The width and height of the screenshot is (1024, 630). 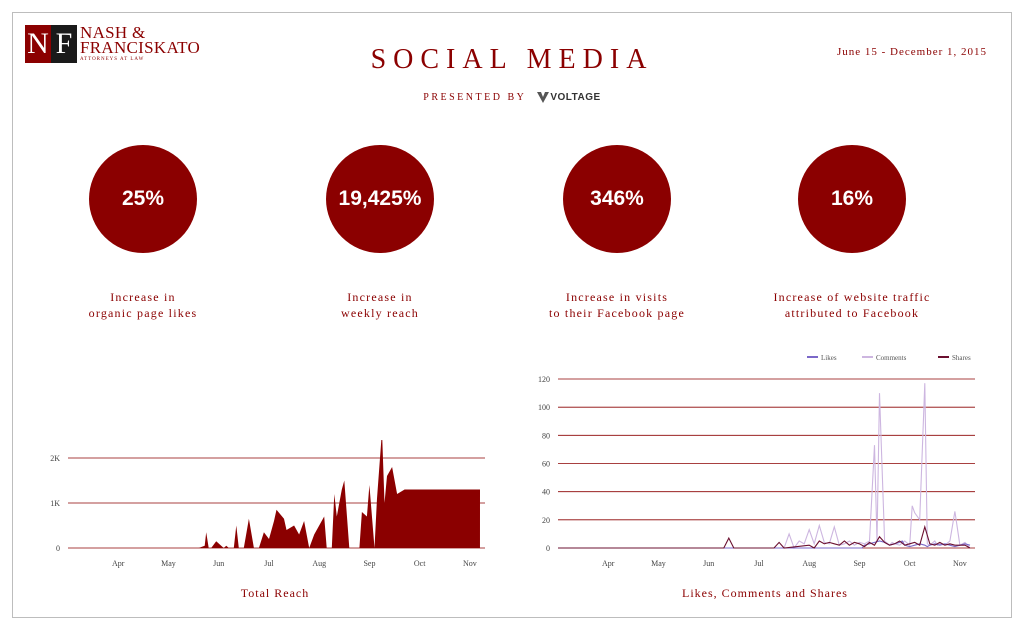 I want to click on stat-circle: 25%, so click(x=143, y=199).